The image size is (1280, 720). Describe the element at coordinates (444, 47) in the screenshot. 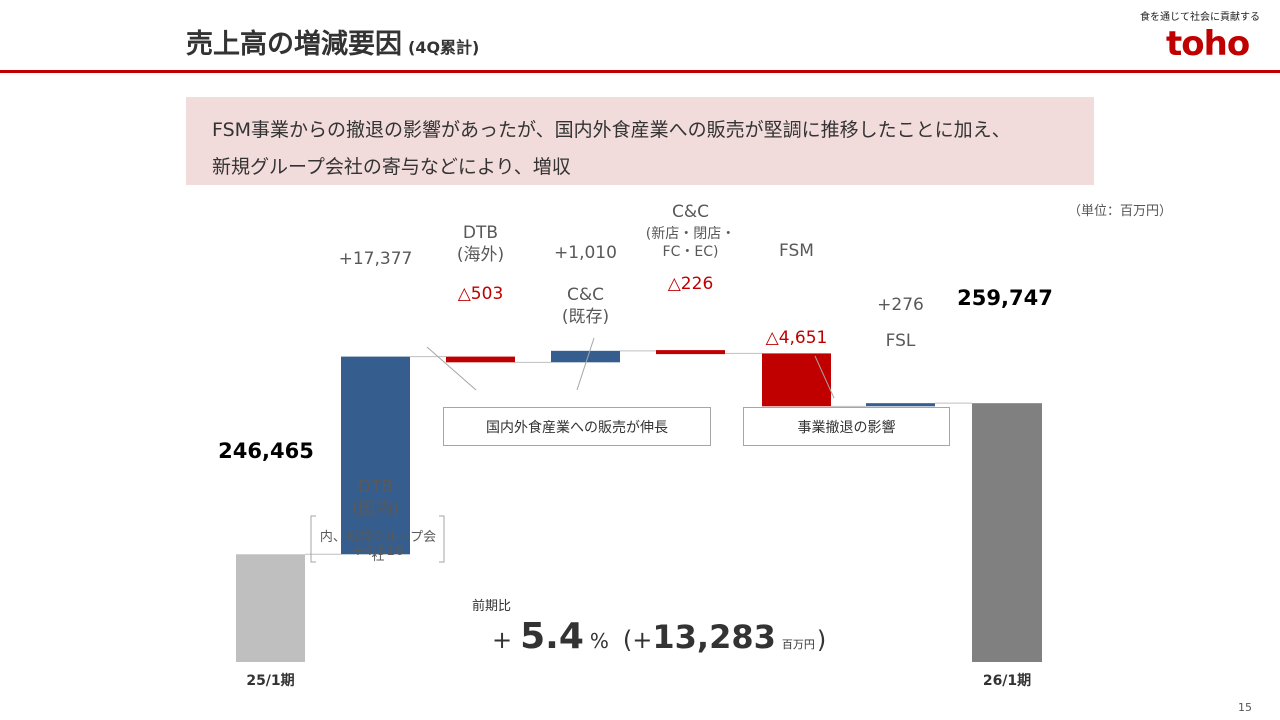

I see `title-subtitle: (4Q累計)` at that location.